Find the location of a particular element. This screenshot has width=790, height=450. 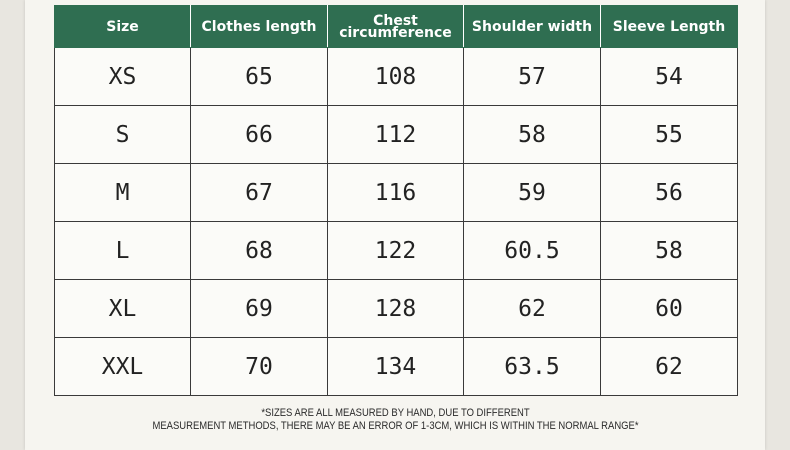

cell-clothes-length: 66 is located at coordinates (259, 134).